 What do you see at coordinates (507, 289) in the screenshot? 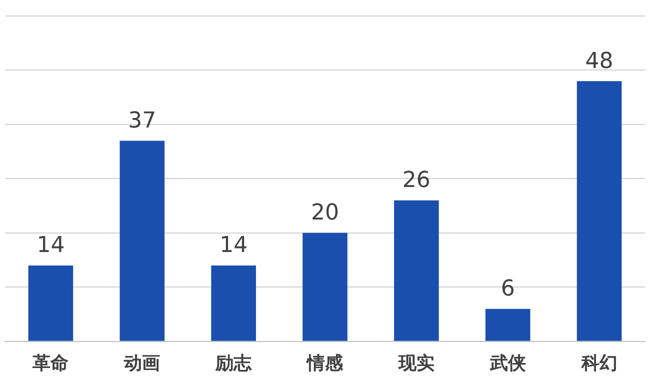
I see `data-label: 6` at bounding box center [507, 289].